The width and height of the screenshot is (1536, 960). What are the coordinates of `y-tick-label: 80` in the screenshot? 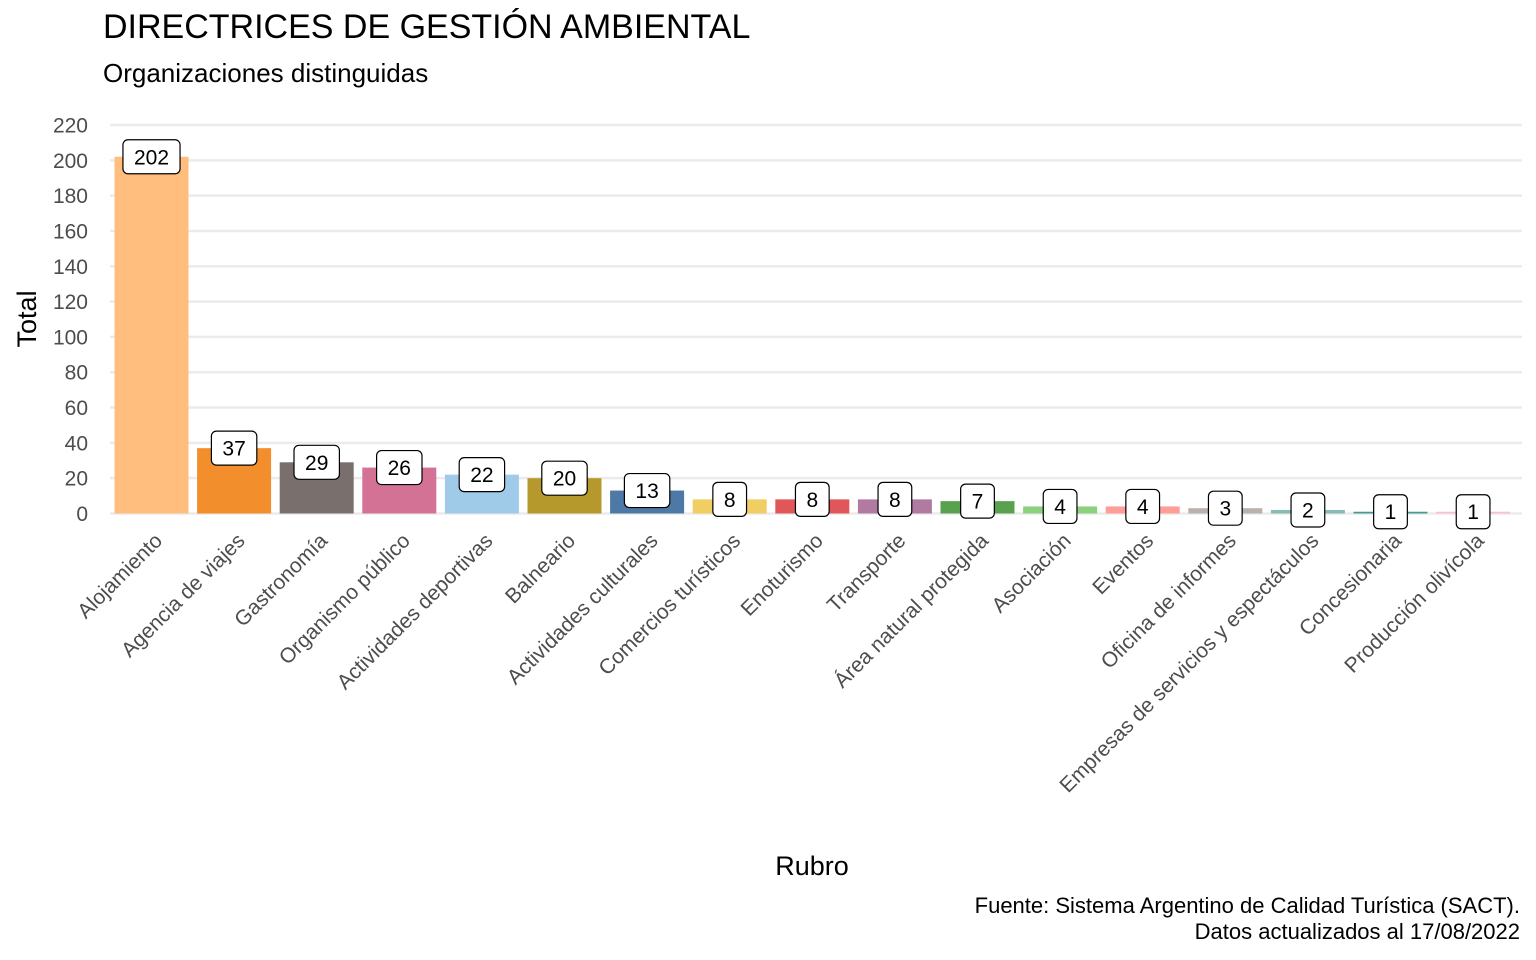 It's located at (76, 373).